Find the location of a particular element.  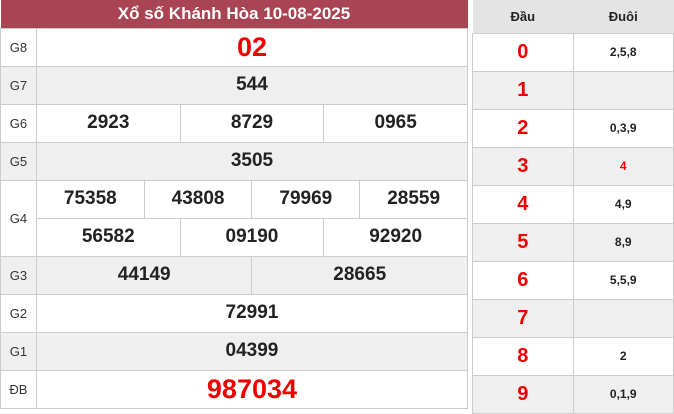

head-digit: 0 is located at coordinates (523, 52).